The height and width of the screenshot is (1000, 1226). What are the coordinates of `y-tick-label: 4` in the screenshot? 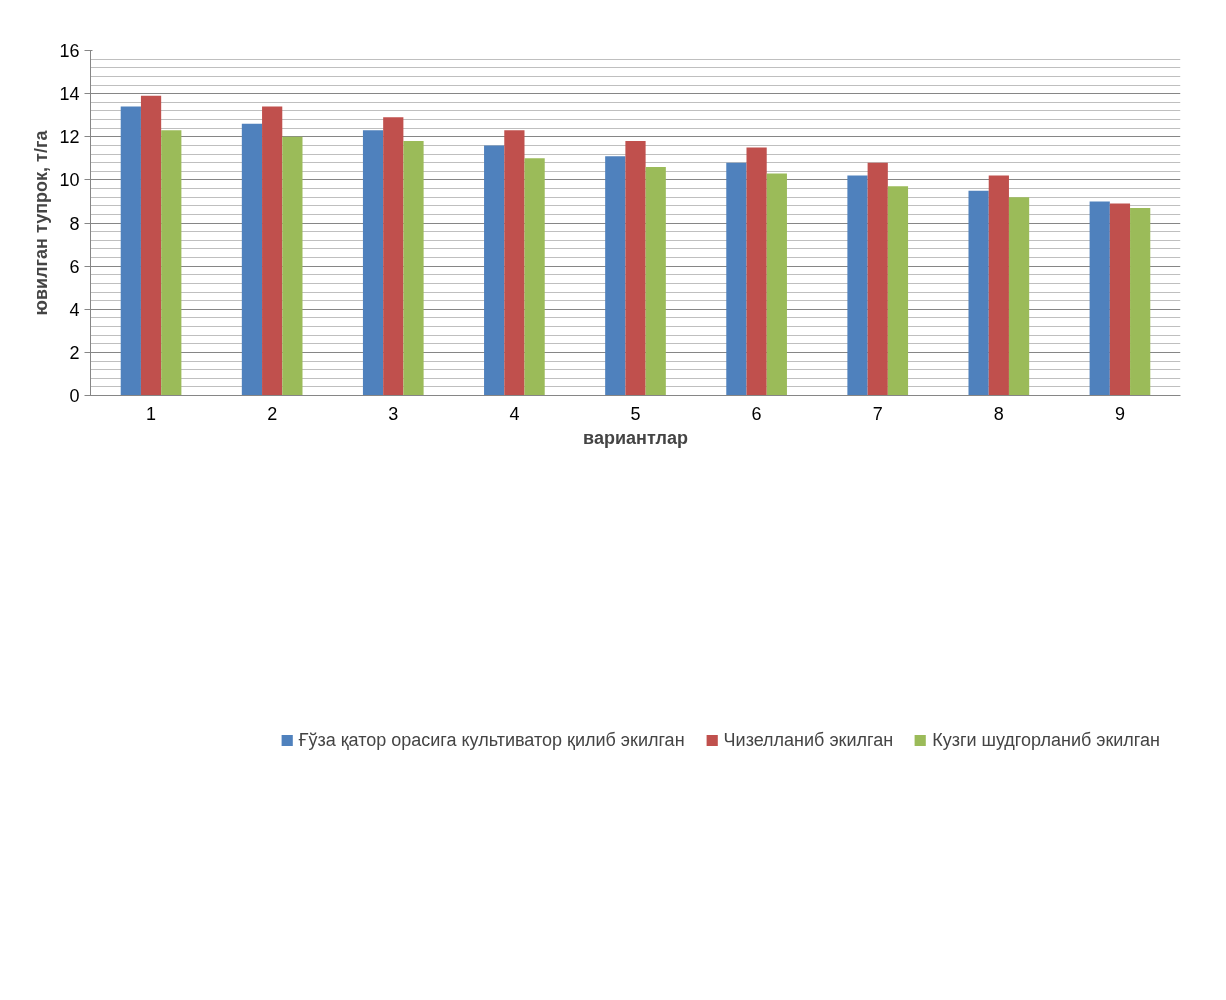 It's located at (74, 309).